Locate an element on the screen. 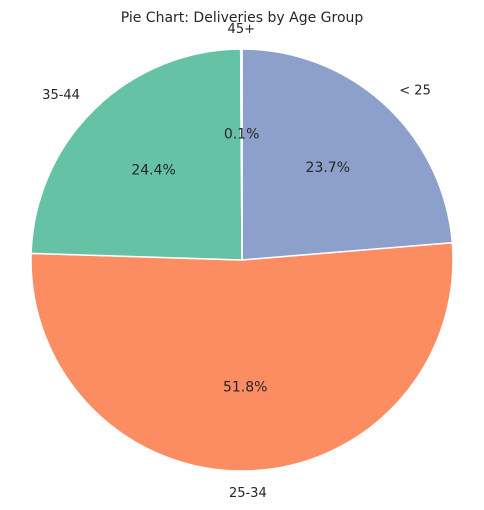 Image resolution: width=484 pixels, height=510 pixels. slice-label-45: 45+ is located at coordinates (241, 29).